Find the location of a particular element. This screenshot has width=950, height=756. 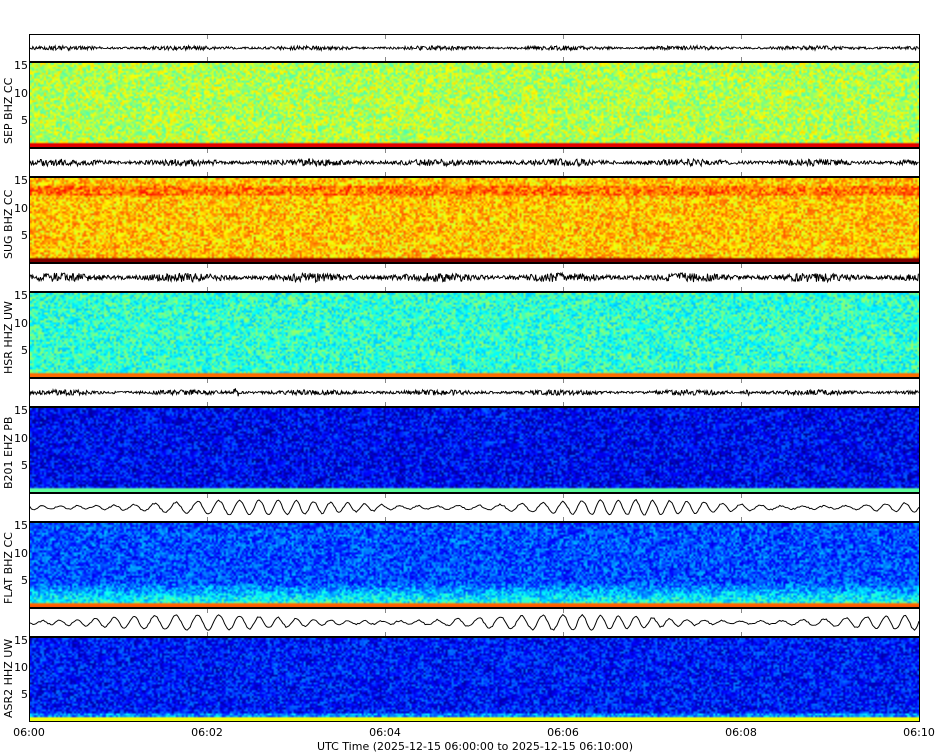

x-tick-0602: 06:02 is located at coordinates (207, 732).